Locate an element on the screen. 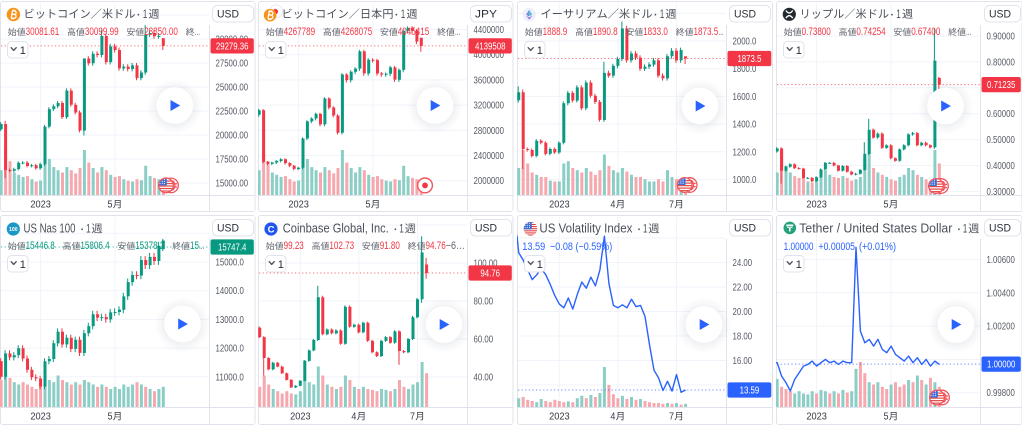 The height and width of the screenshot is (430, 1024). svg-text: 1.00400 is located at coordinates (1000, 293).